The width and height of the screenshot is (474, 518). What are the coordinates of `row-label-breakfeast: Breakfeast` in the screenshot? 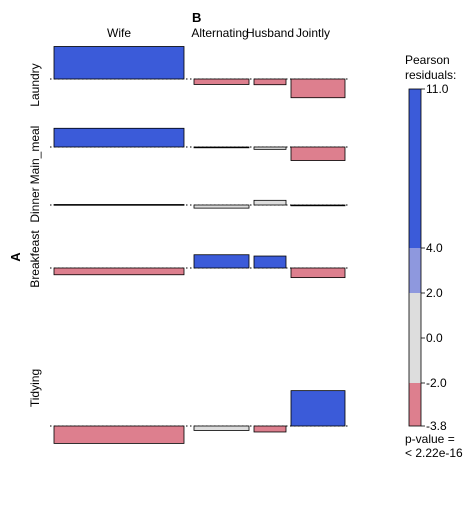 It's located at (35, 259).